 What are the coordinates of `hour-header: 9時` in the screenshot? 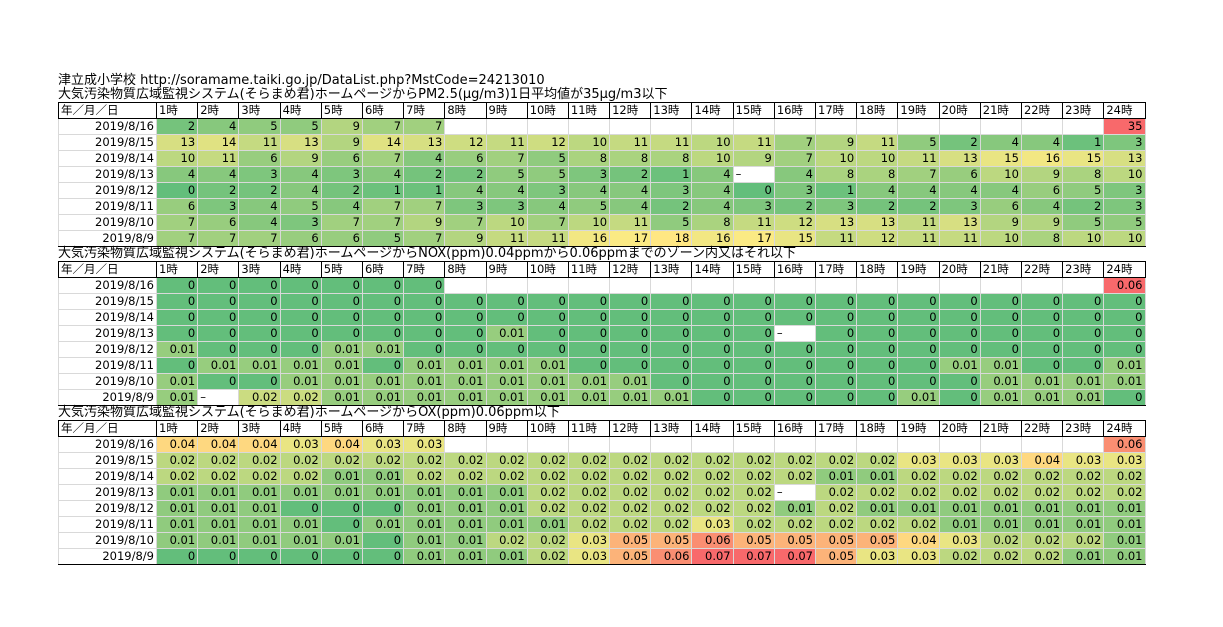 It's located at (506, 428).